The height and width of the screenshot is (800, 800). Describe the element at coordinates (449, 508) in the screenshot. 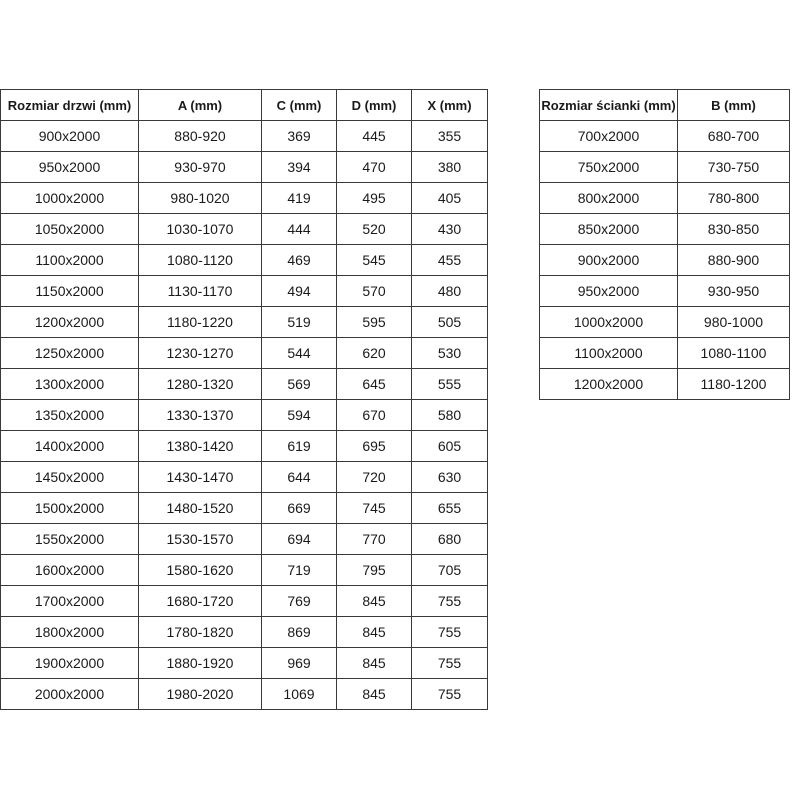

I see `table-cell: 655` at that location.